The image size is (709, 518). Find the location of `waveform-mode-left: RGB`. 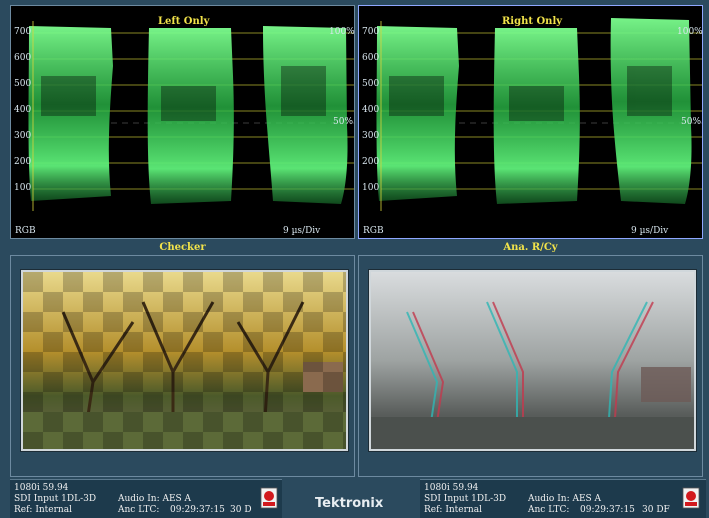

waveform-mode-left: RGB is located at coordinates (25, 231).